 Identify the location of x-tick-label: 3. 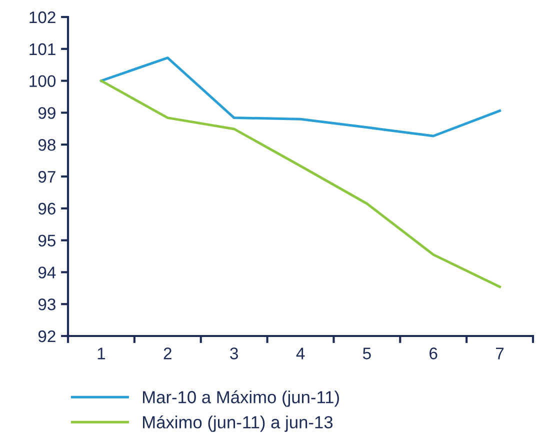
(234, 354).